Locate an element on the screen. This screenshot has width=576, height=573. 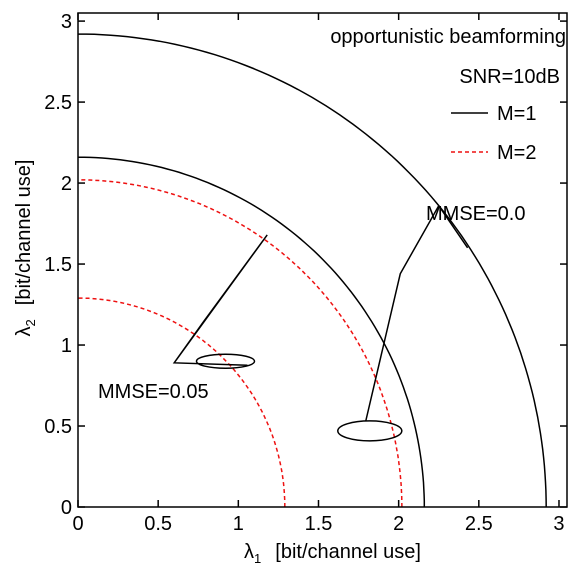
legend-title: opportunistic beamforming is located at coordinates (448, 37).